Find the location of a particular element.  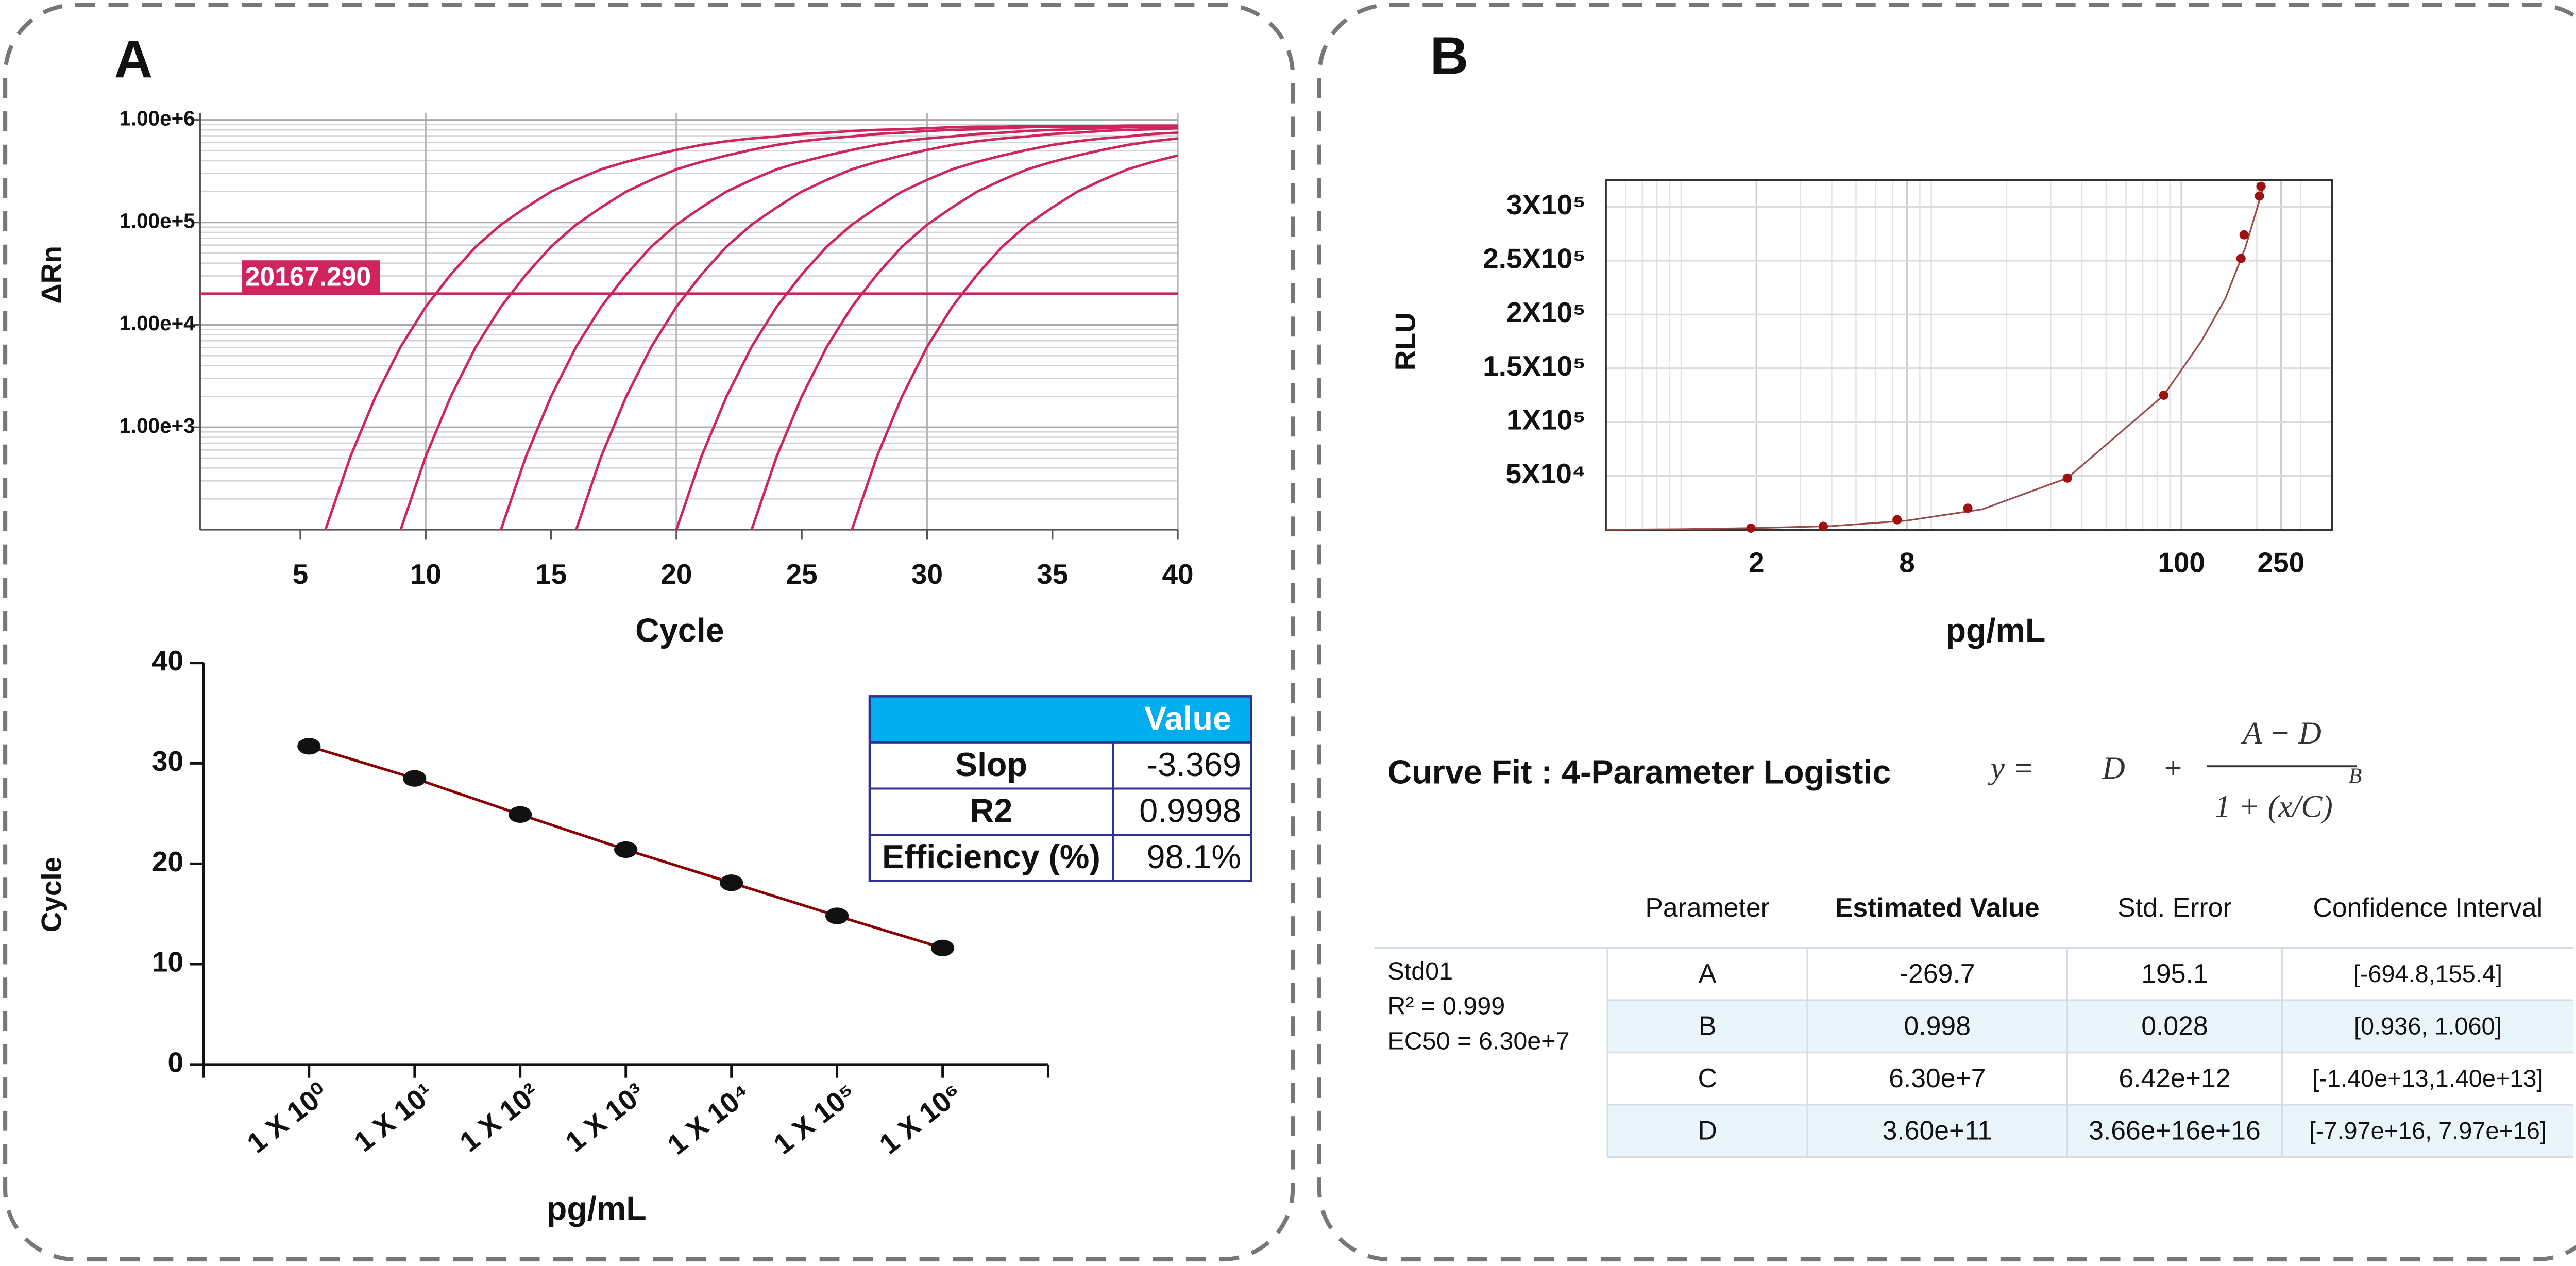

x-tick-label: 5 is located at coordinates (301, 574).